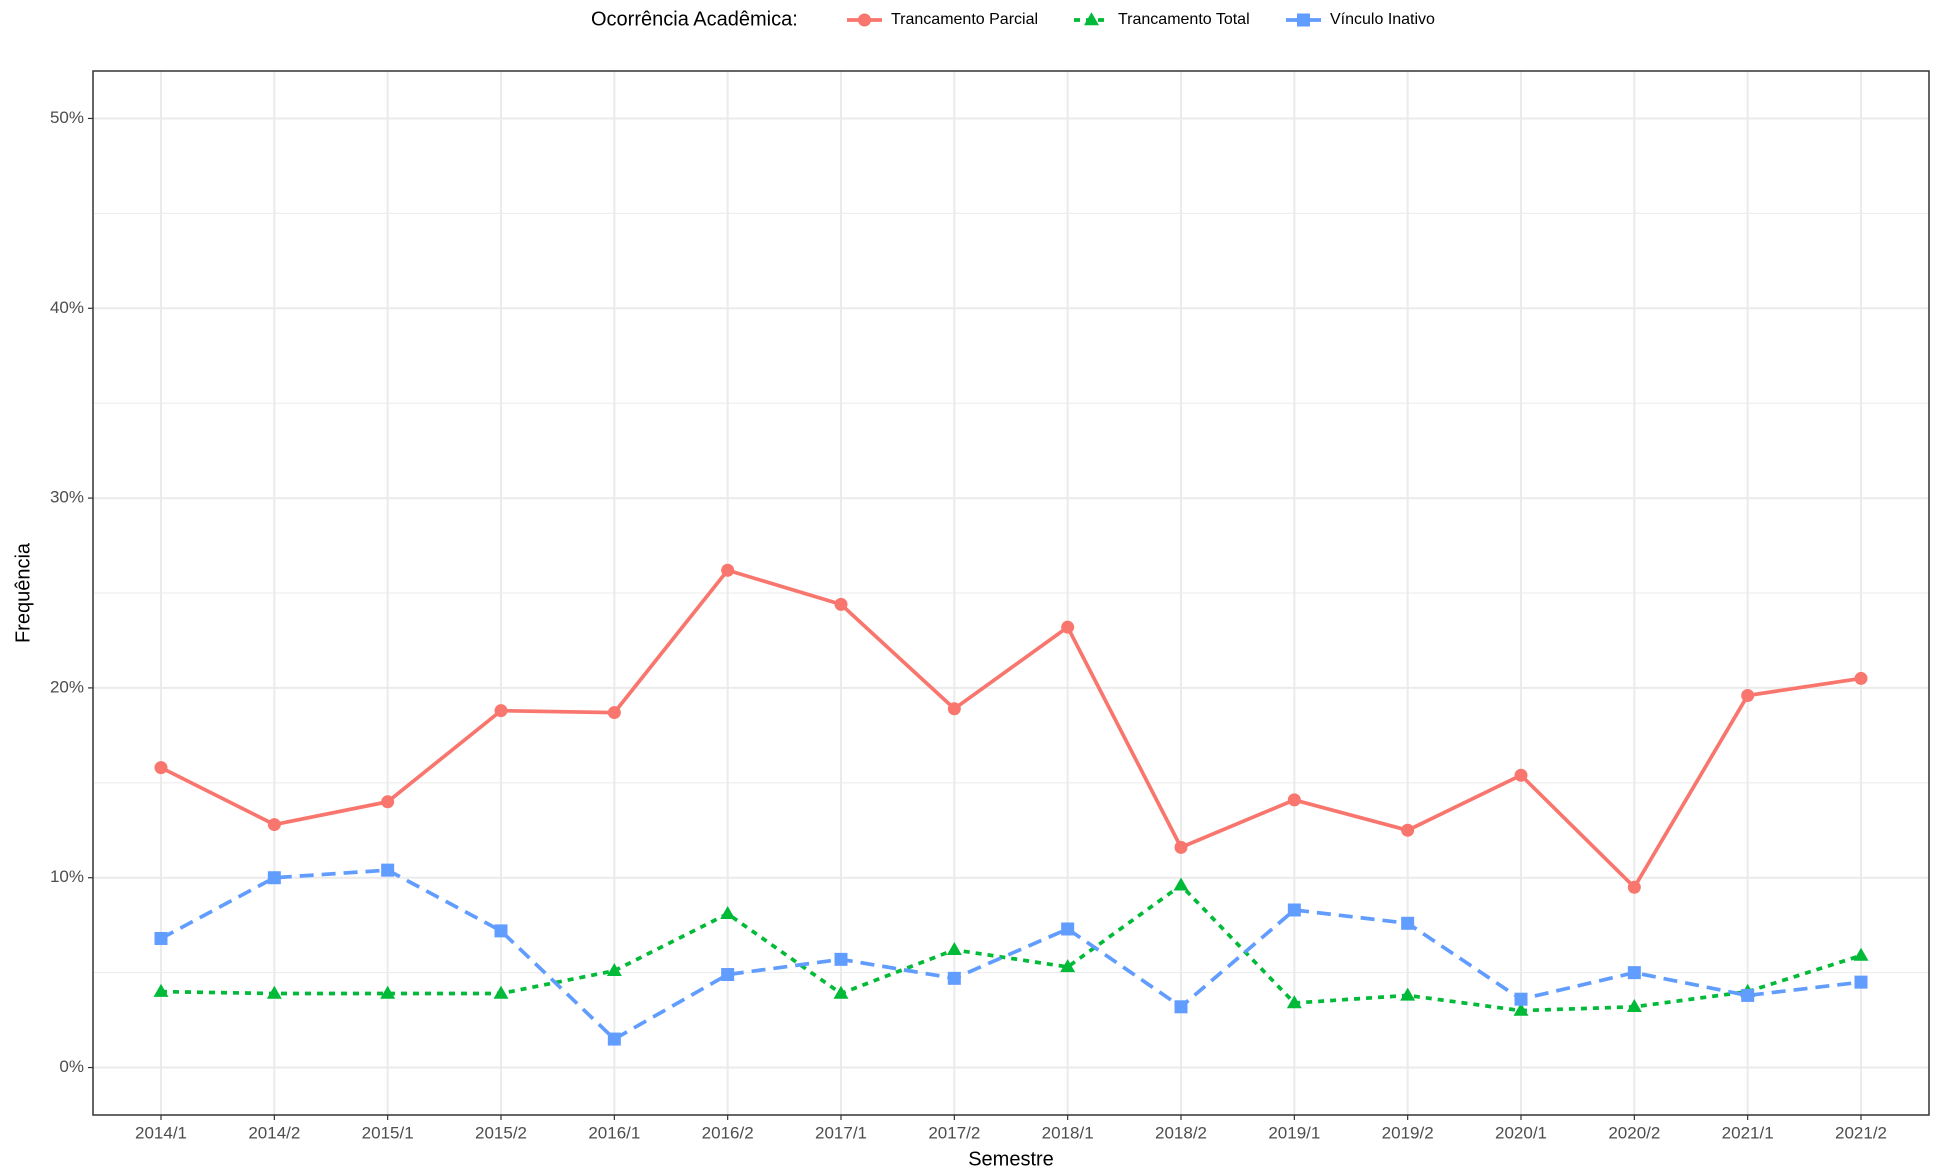 This screenshot has width=1954, height=1173. I want to click on x-axis-title: Semestre, so click(1011, 1159).